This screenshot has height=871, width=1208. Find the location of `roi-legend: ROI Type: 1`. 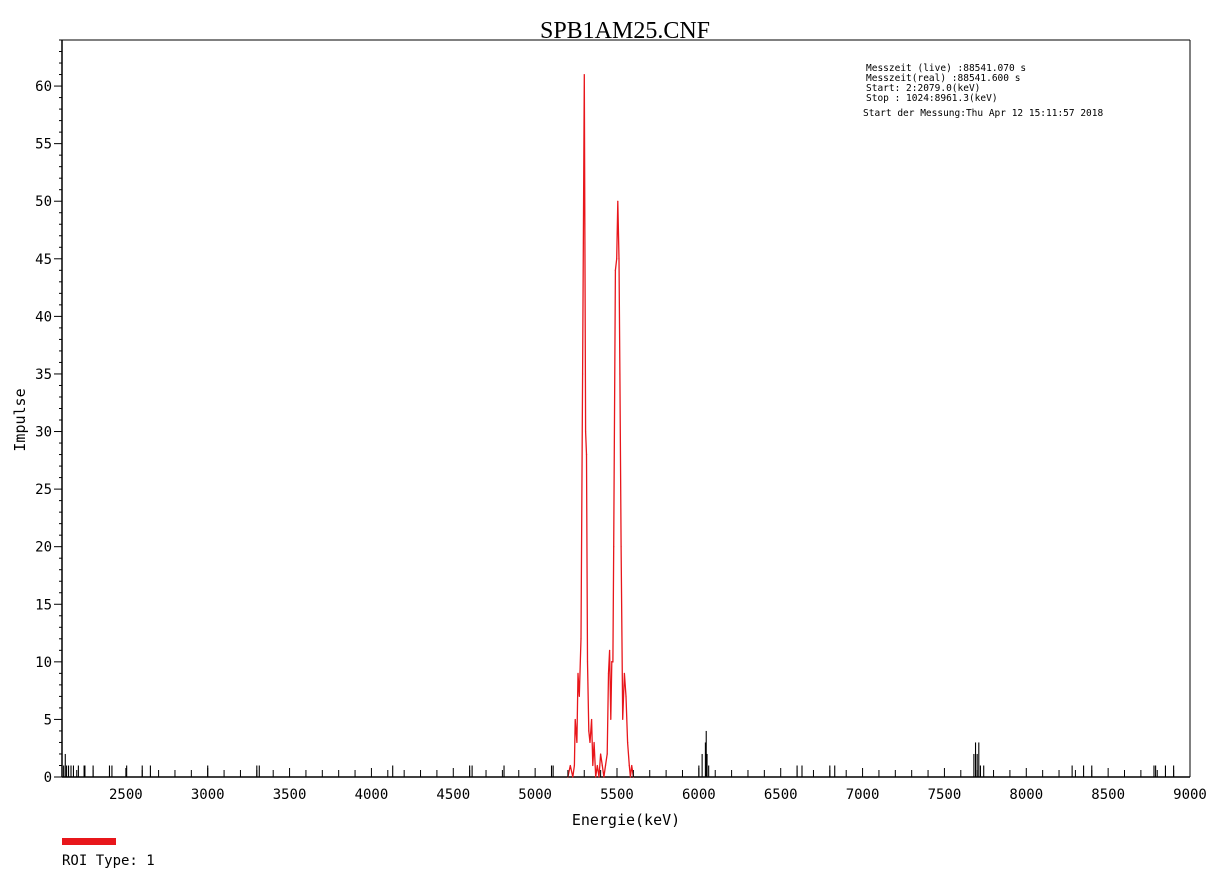

roi-legend: ROI Type: 1 is located at coordinates (108, 853).